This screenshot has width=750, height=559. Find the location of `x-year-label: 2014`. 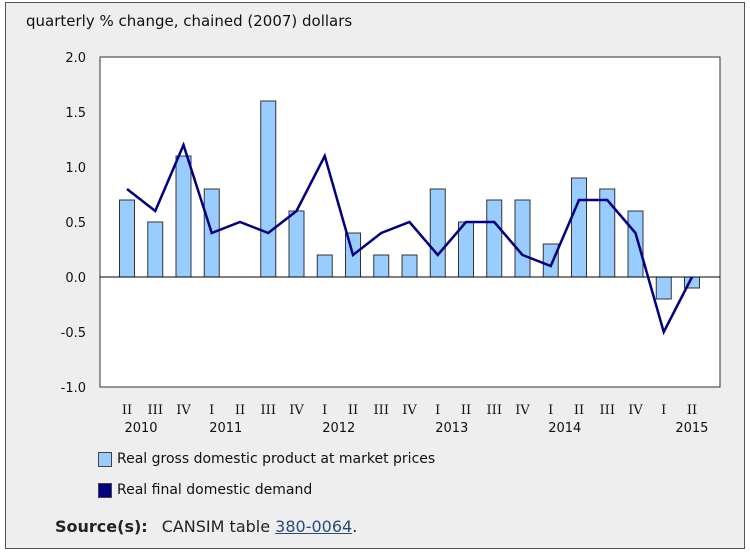

x-year-label: 2014 is located at coordinates (564, 428).